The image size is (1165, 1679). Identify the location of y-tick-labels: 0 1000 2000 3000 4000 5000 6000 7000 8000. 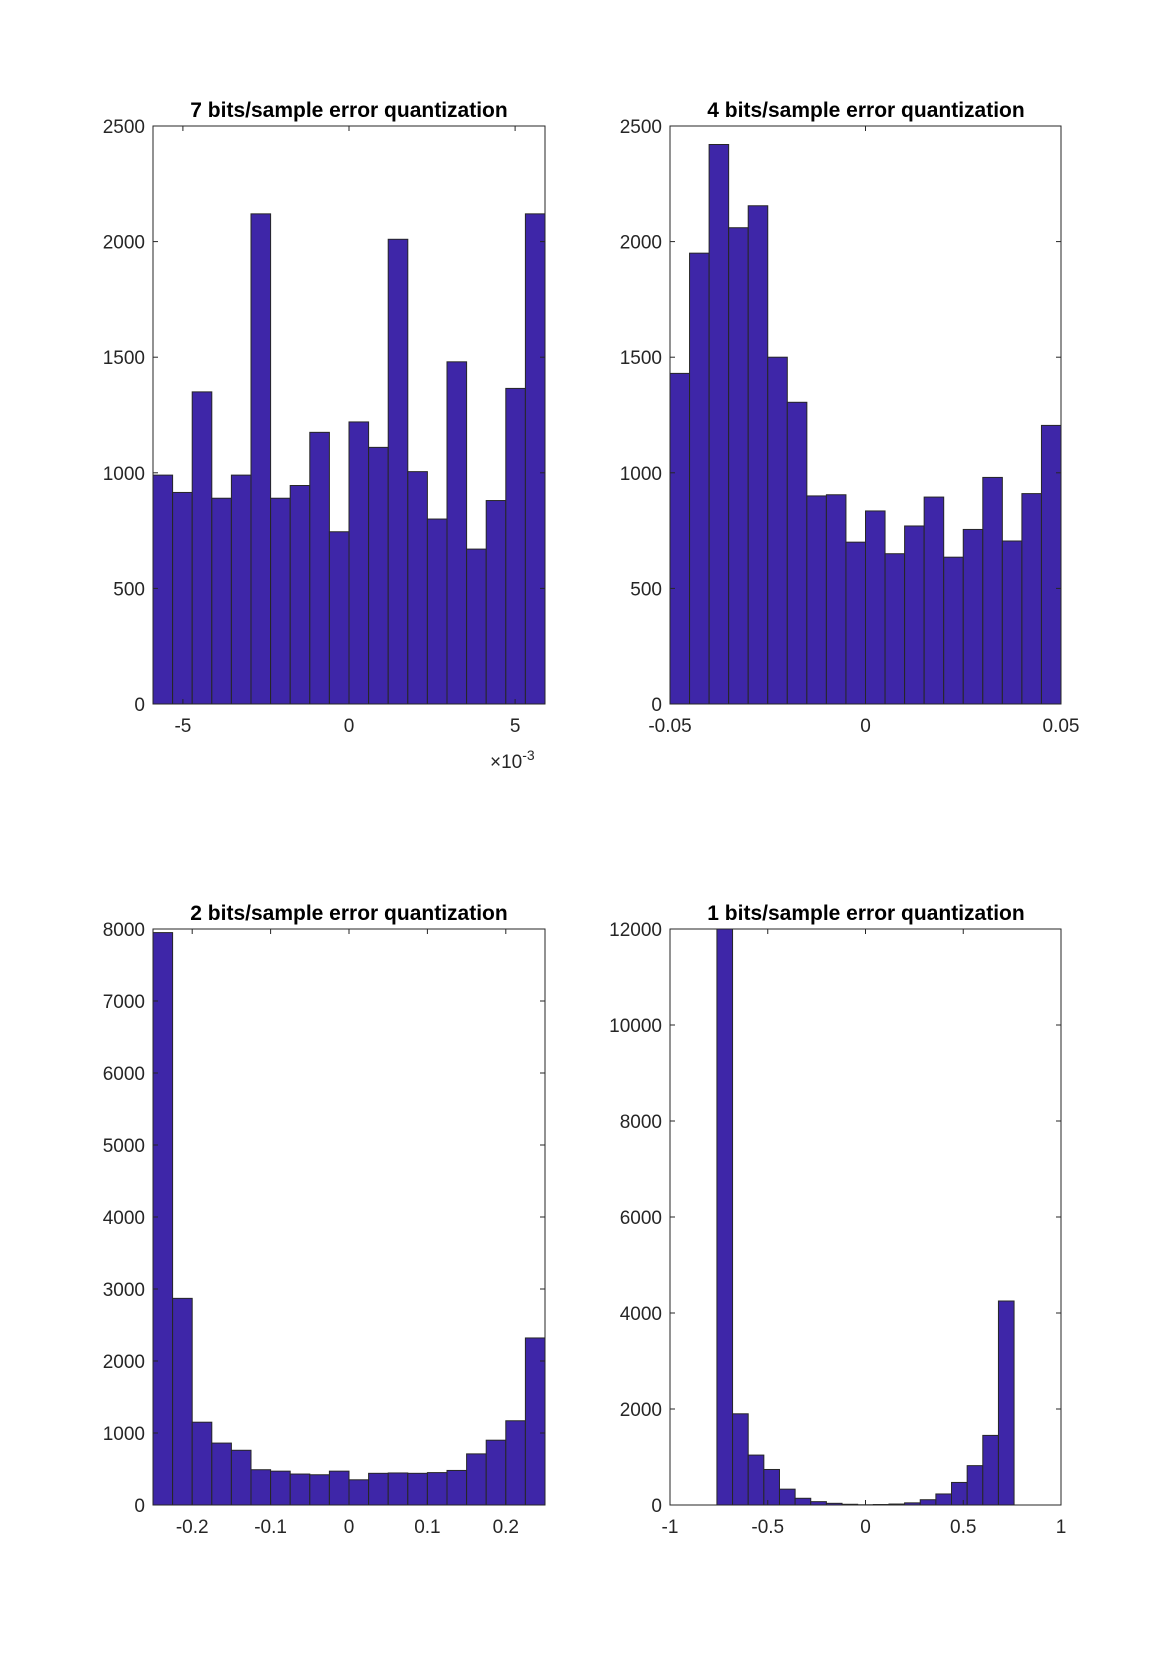
(124, 1218).